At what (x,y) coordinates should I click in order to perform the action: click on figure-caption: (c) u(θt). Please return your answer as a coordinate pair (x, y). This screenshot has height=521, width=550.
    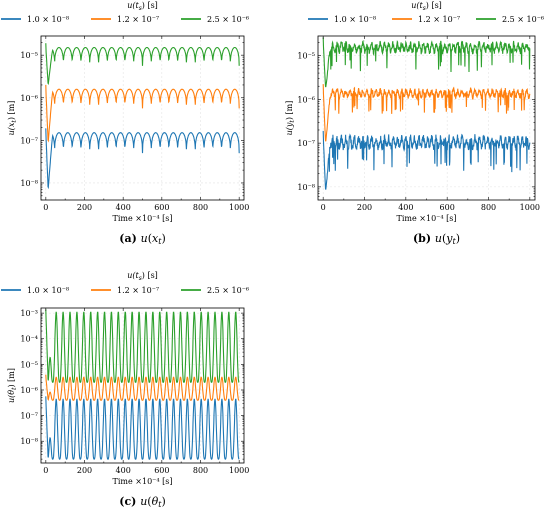
    Looking at the image, I should click on (142, 502).